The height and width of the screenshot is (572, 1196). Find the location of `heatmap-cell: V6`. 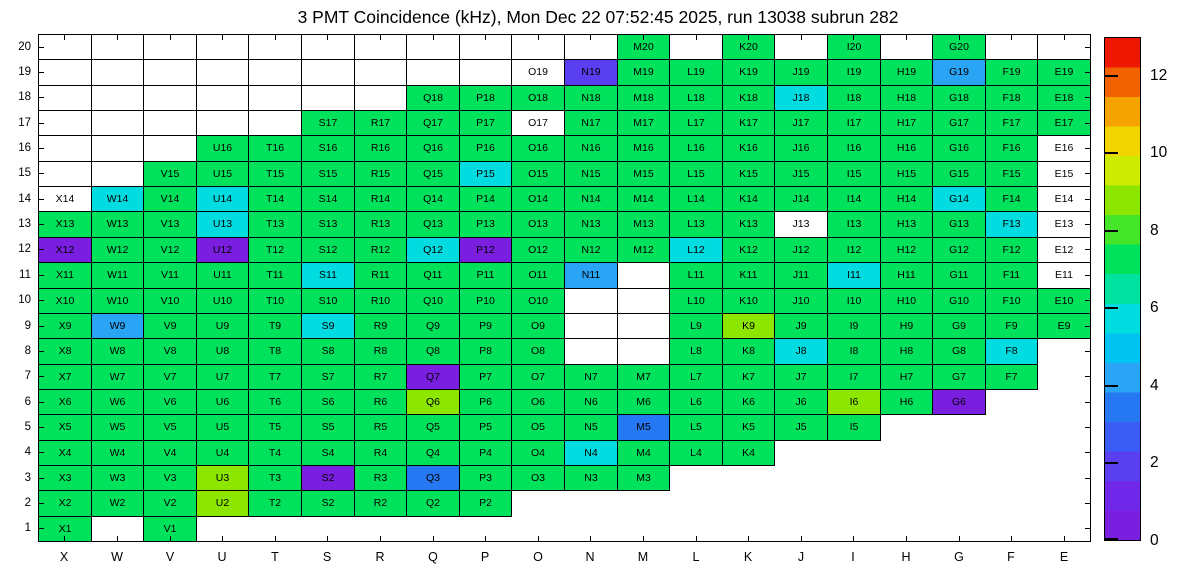

heatmap-cell: V6 is located at coordinates (170, 402).